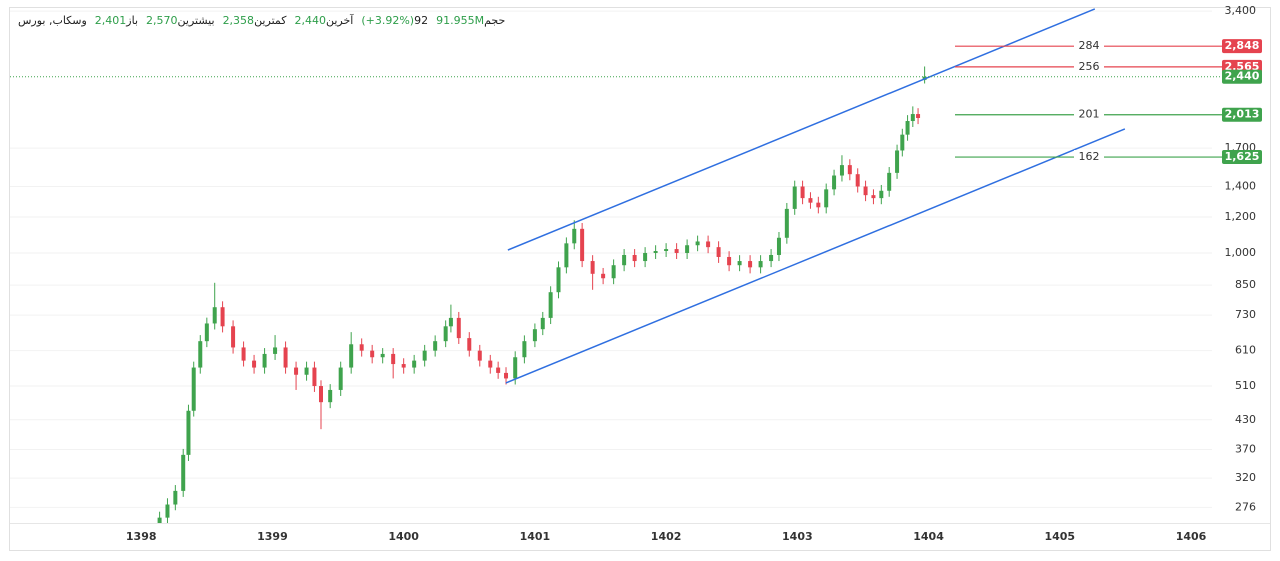  Describe the element at coordinates (1241, 216) in the screenshot. I see `y-tick-label: 1,200` at that location.